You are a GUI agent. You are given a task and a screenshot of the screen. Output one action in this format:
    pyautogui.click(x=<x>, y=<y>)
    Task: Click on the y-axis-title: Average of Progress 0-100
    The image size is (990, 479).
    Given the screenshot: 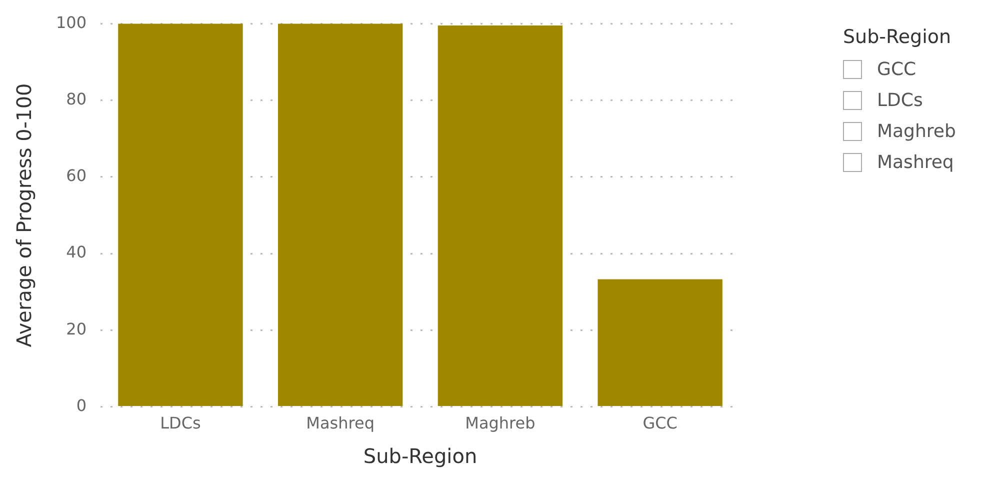 What is the action you would take?
    pyautogui.click(x=24, y=215)
    